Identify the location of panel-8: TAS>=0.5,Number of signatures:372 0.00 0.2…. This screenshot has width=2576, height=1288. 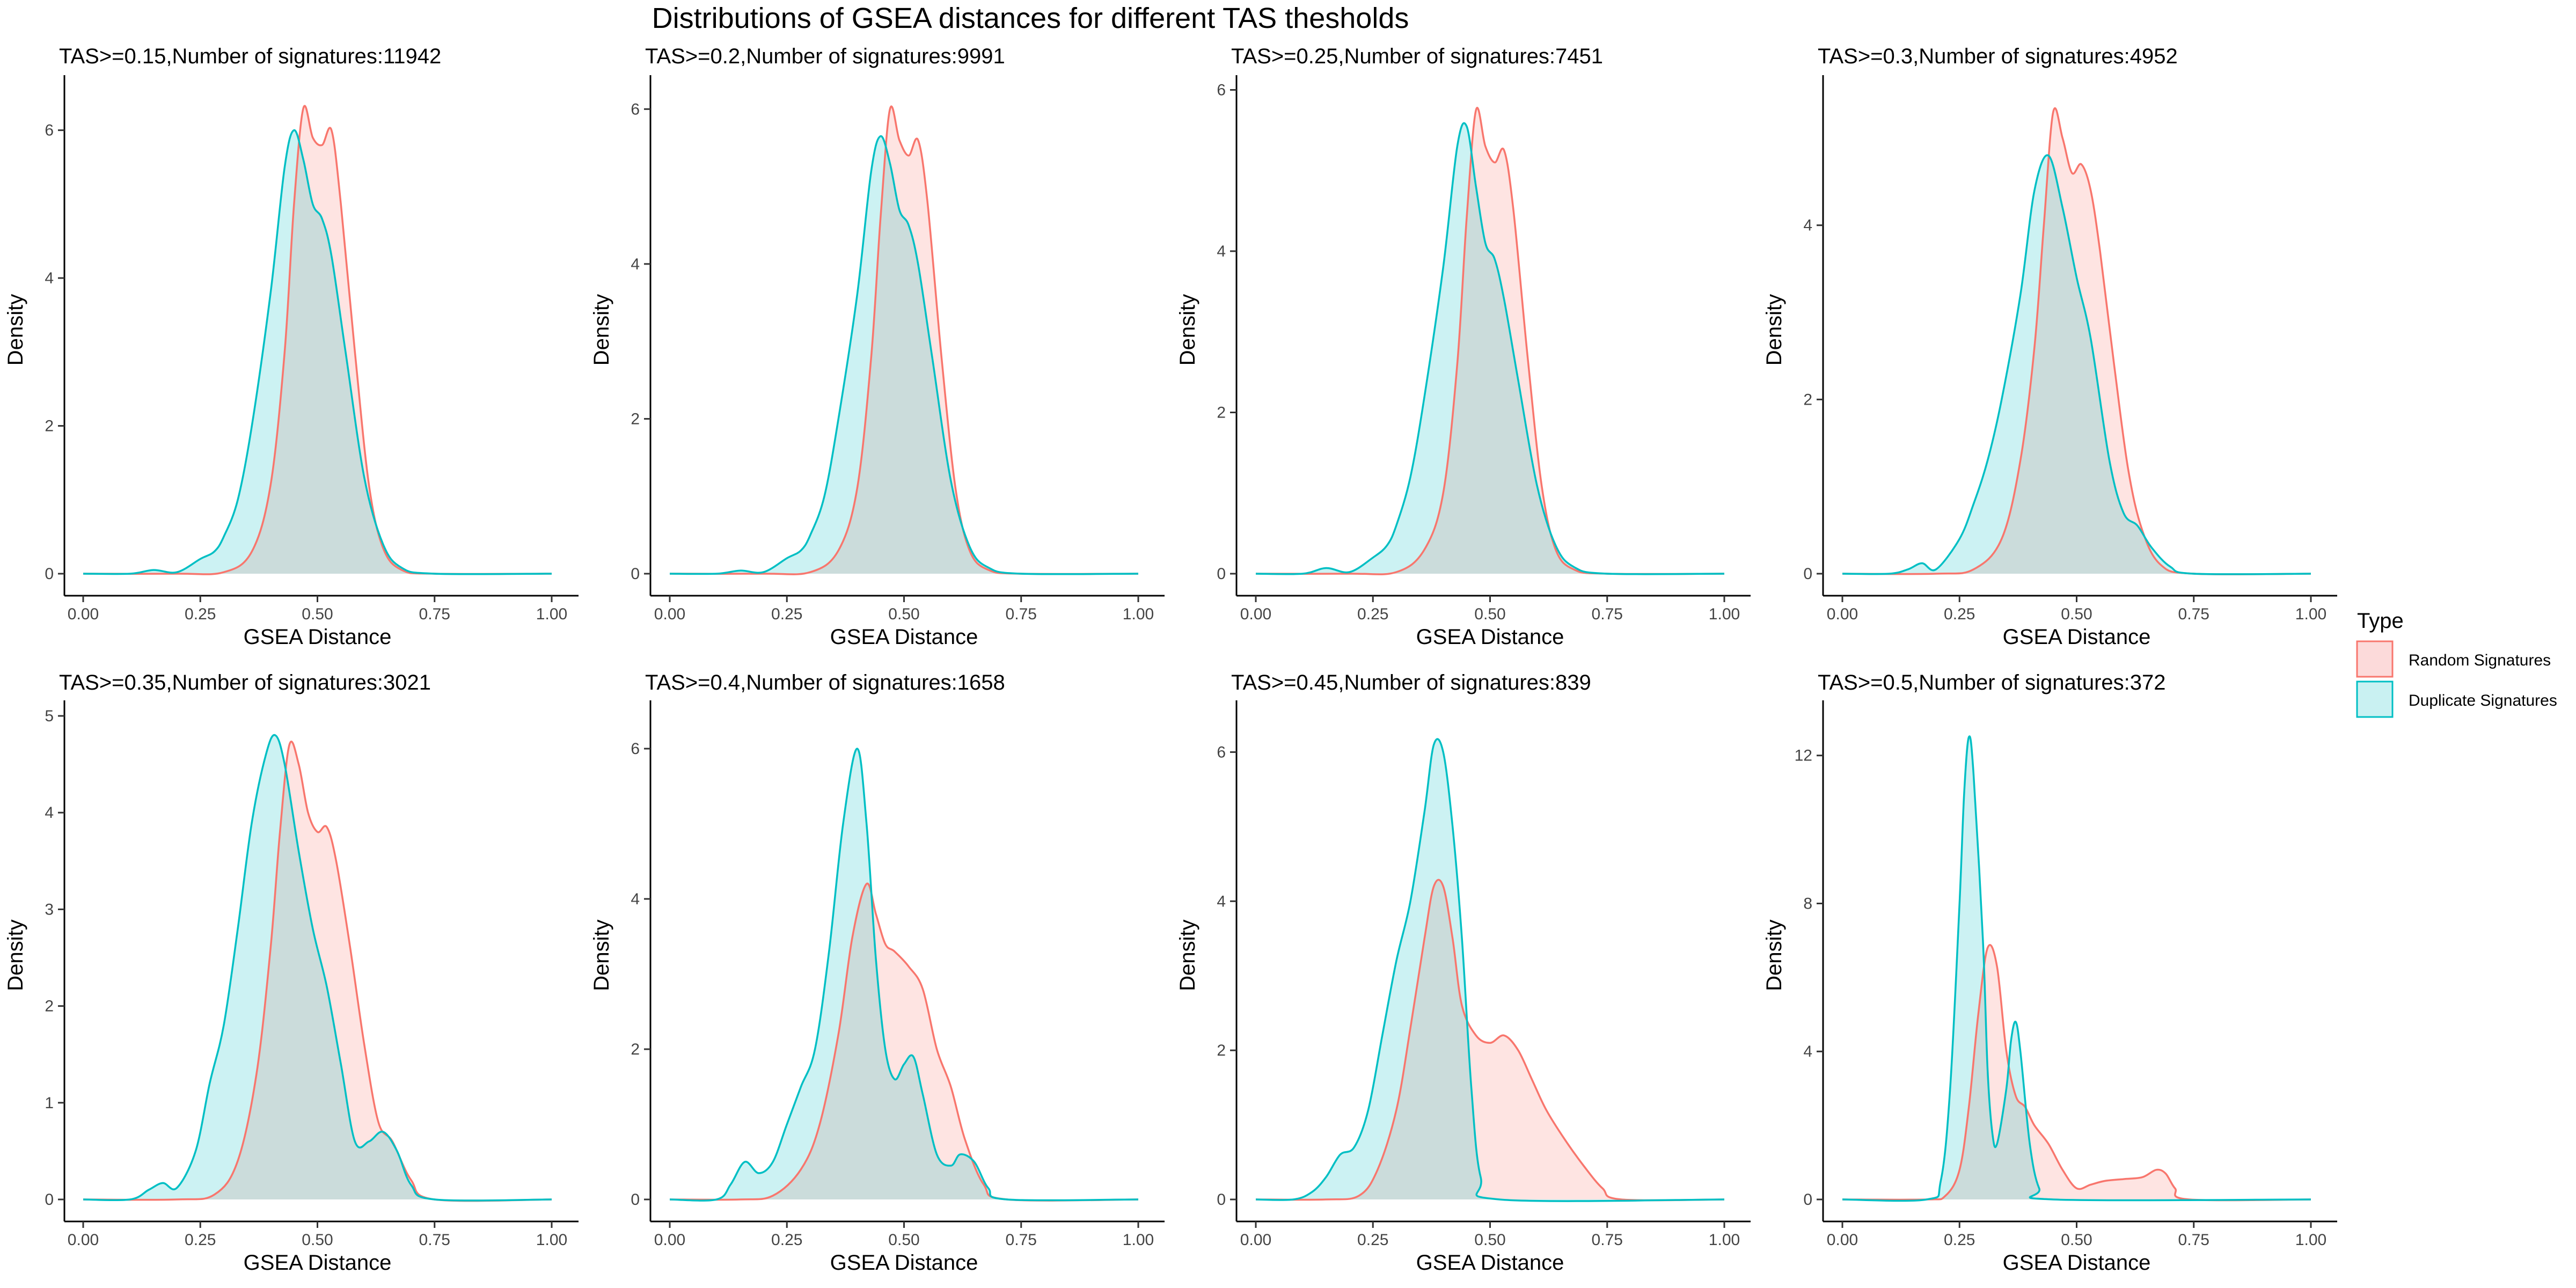
(2049, 973).